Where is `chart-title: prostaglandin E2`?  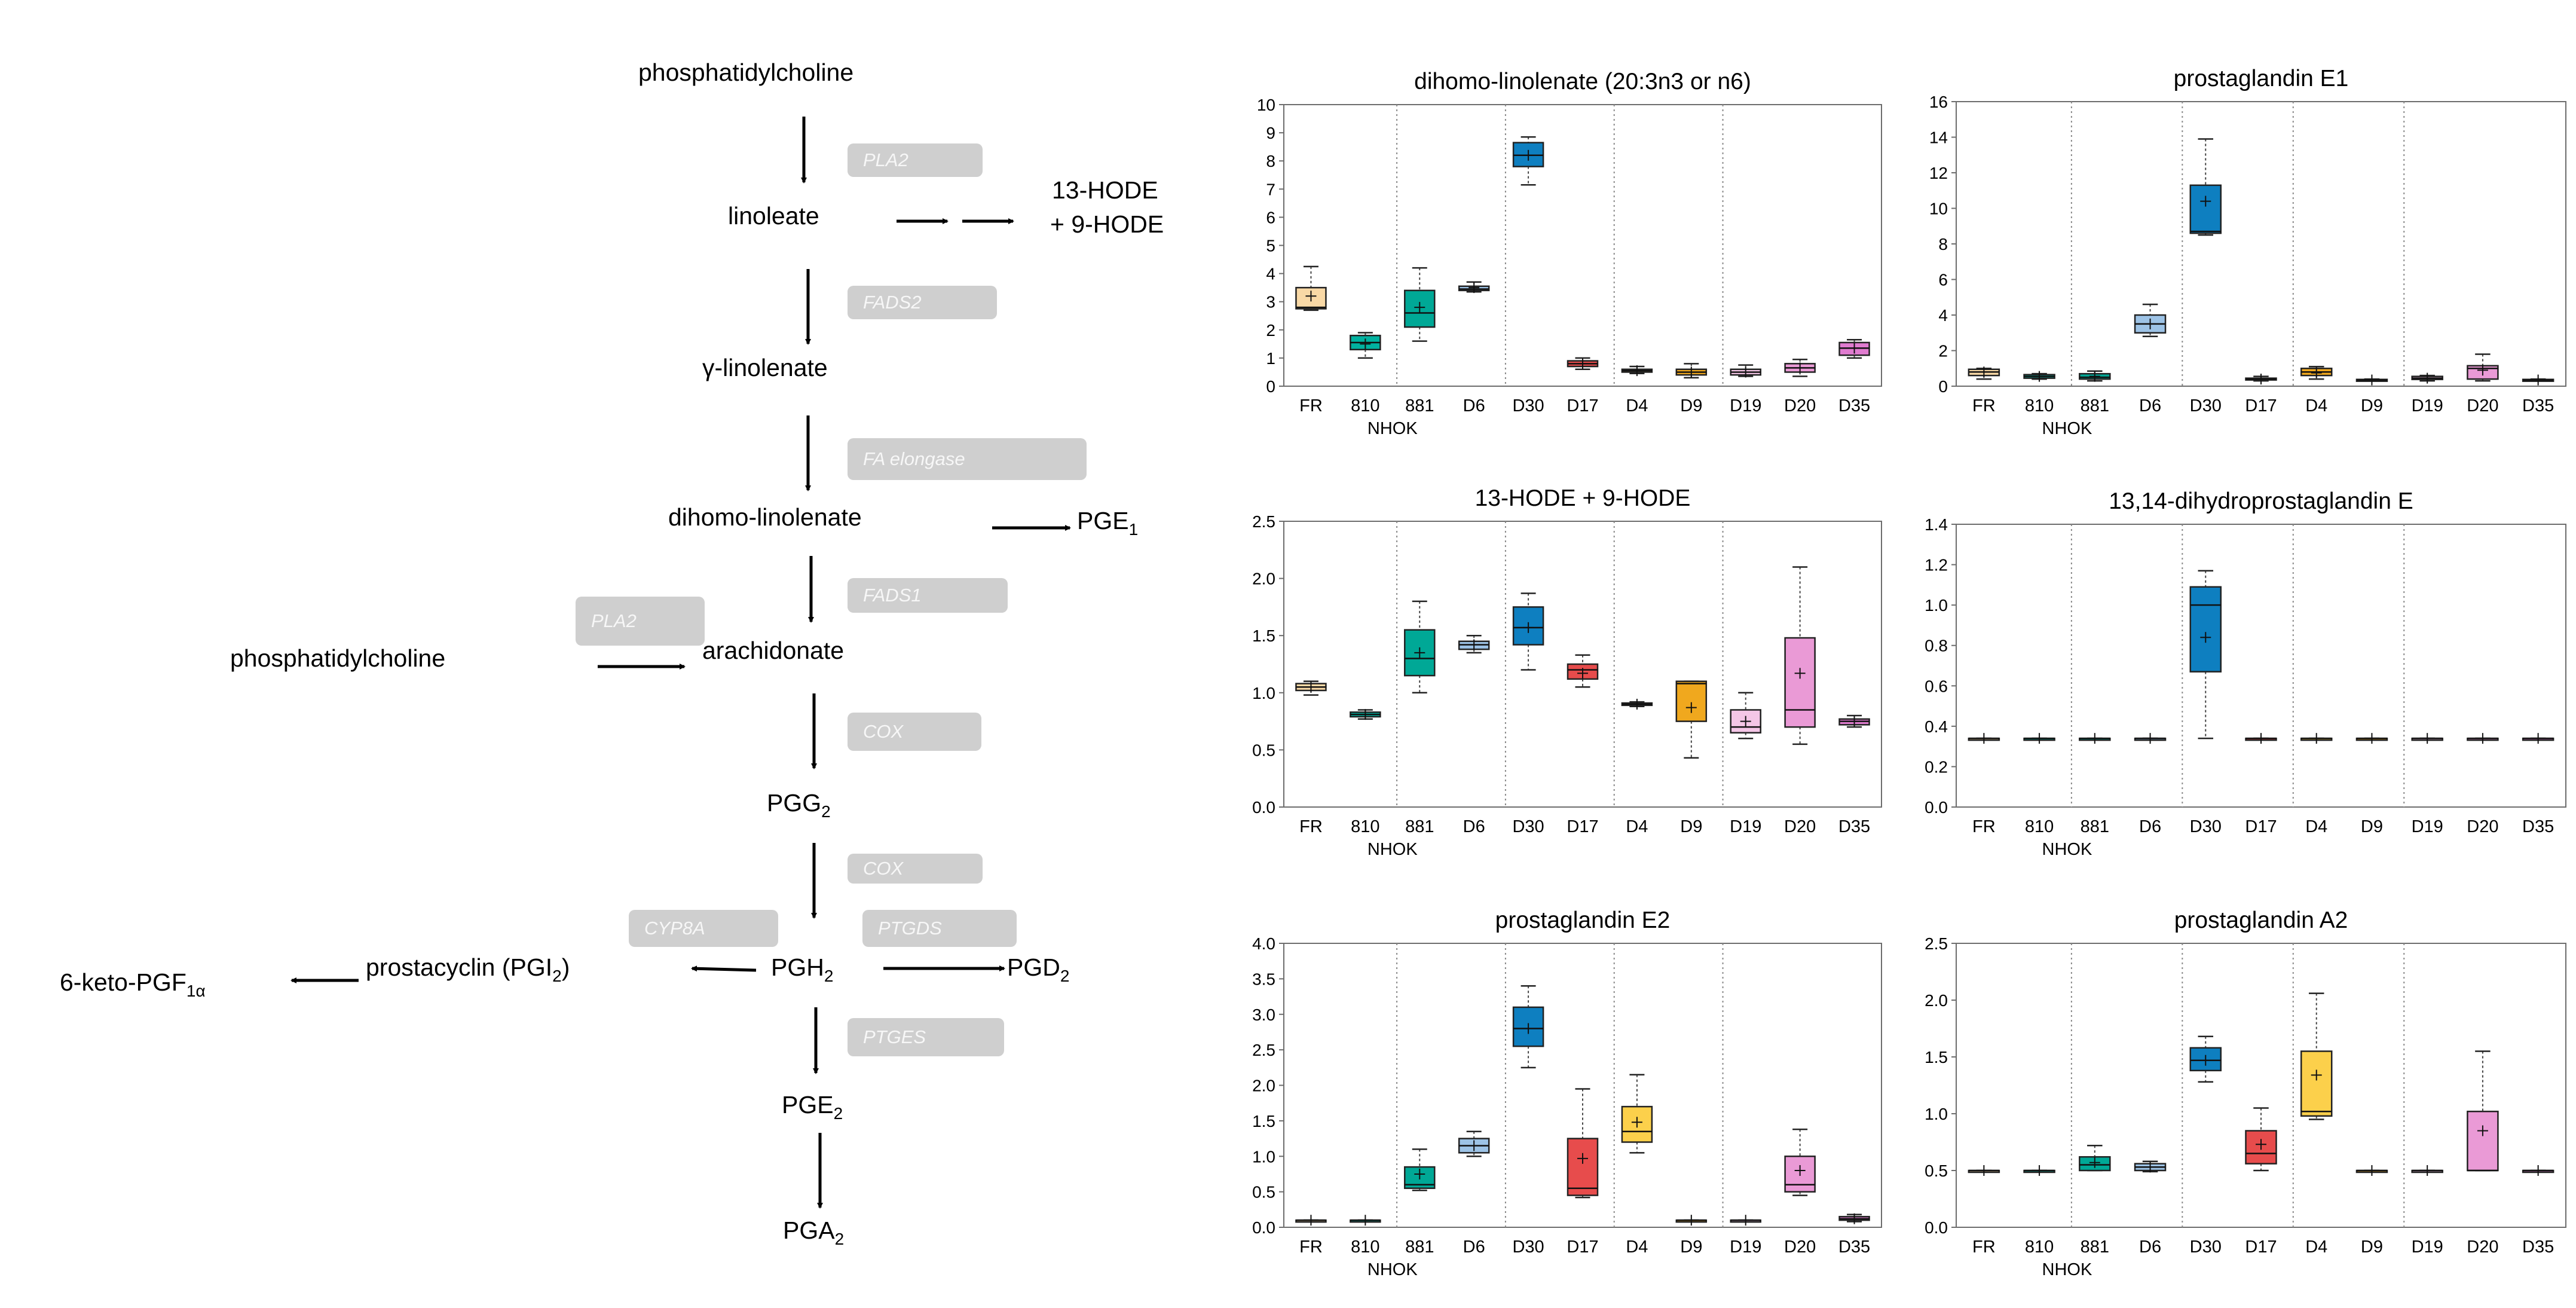
chart-title: prostaglandin E2 is located at coordinates (1583, 920).